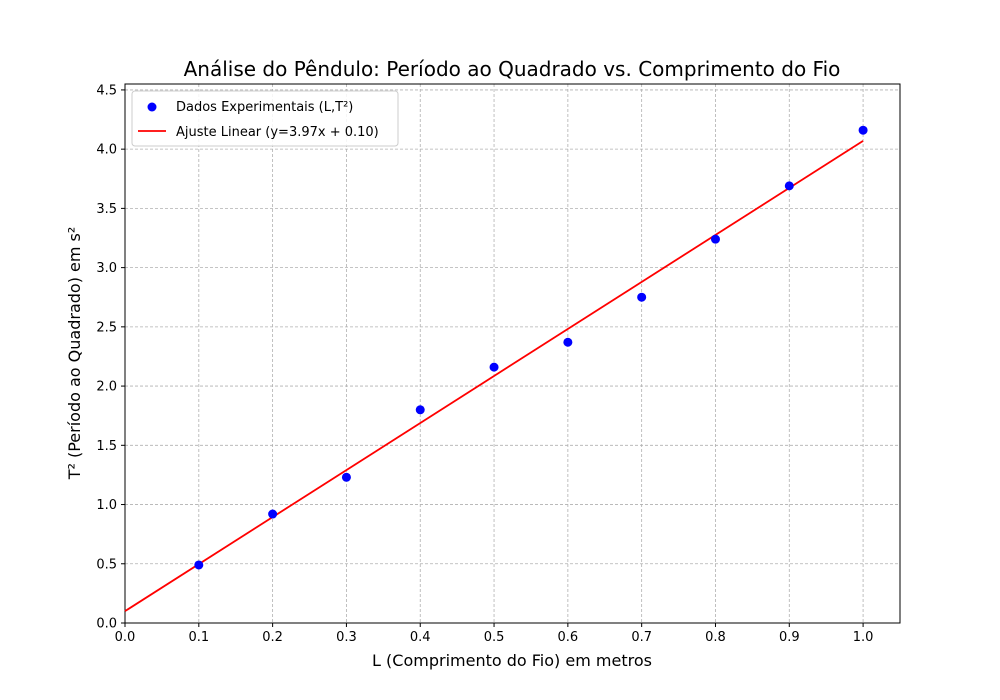  Describe the element at coordinates (106, 268) in the screenshot. I see `y-tick-label: 3.0` at that location.